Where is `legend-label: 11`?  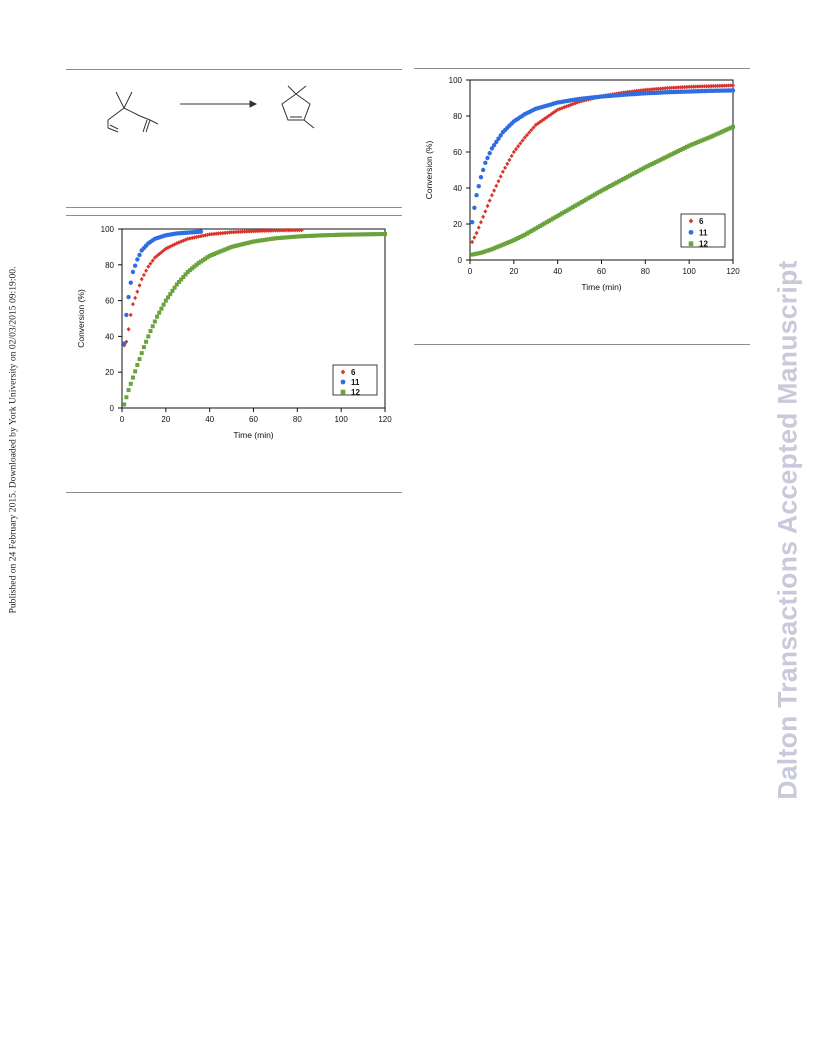 legend-label: 11 is located at coordinates (355, 382).